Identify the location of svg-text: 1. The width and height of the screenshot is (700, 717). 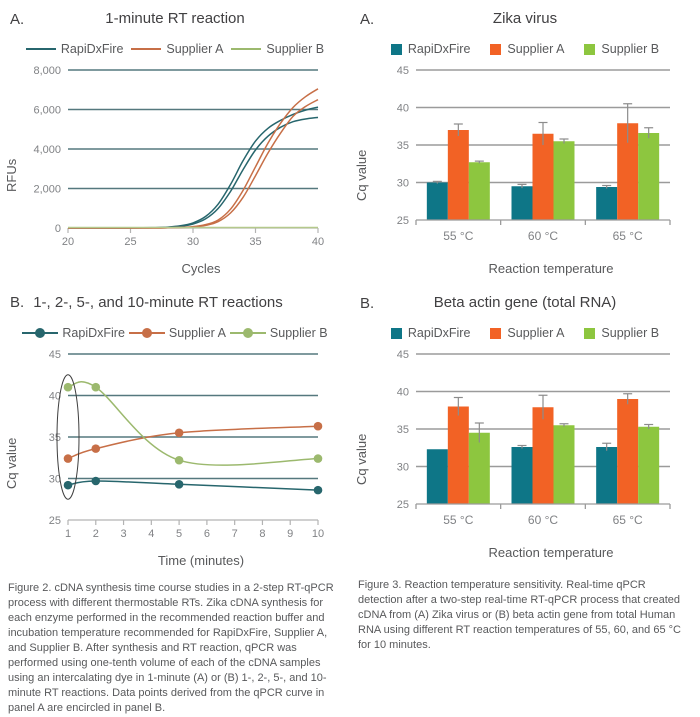
(68, 534).